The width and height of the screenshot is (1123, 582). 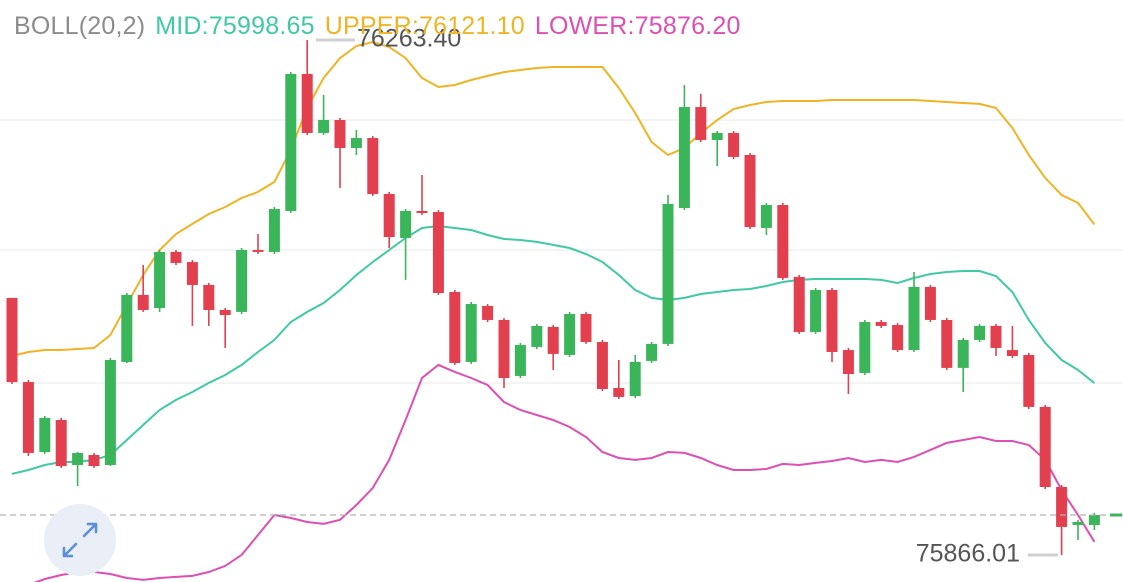 I want to click on indicator-line-value: 75876.20, so click(x=687, y=26).